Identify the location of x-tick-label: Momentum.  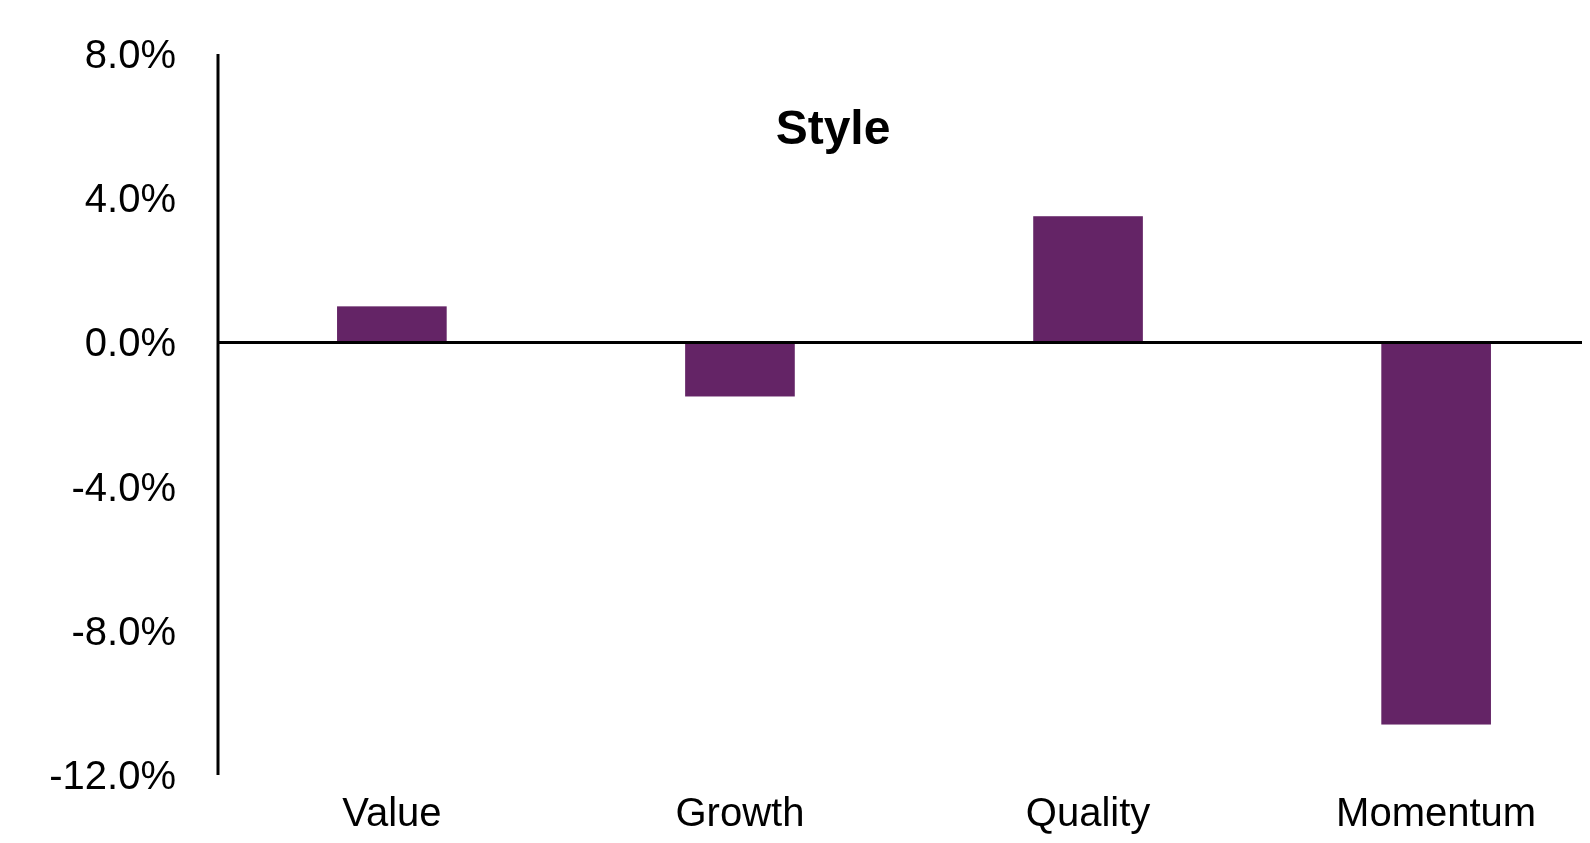
(1436, 812).